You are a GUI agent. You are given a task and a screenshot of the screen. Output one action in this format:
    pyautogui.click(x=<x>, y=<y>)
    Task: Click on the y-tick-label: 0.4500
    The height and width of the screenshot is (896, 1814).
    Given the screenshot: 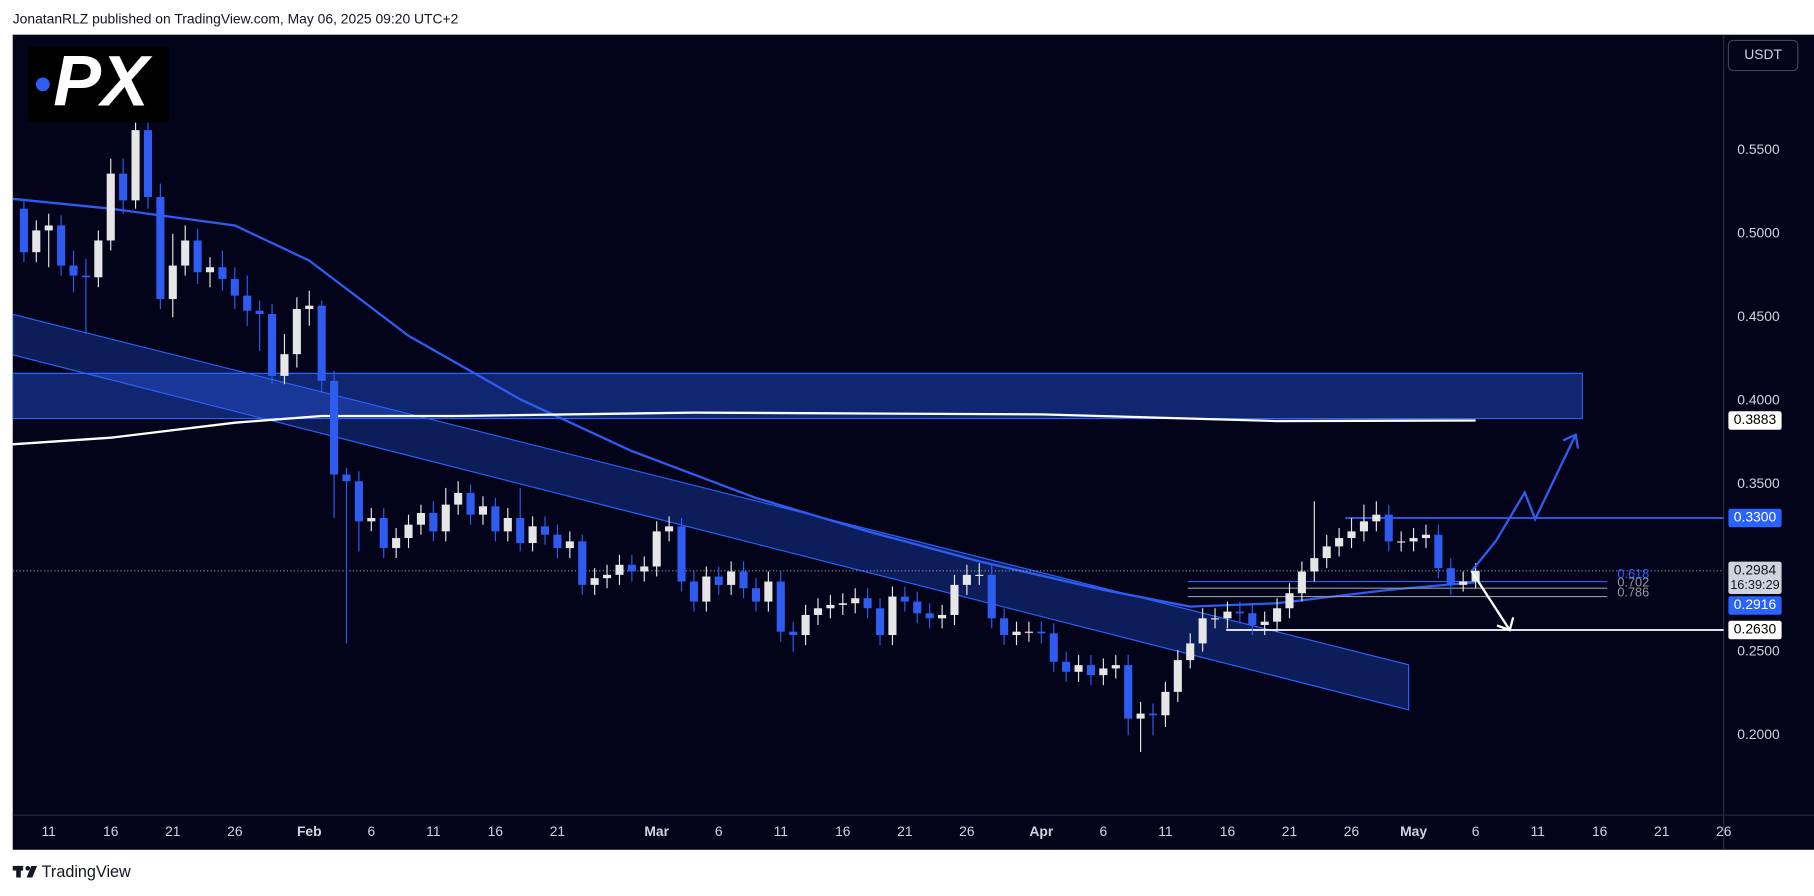 What is the action you would take?
    pyautogui.click(x=1758, y=316)
    